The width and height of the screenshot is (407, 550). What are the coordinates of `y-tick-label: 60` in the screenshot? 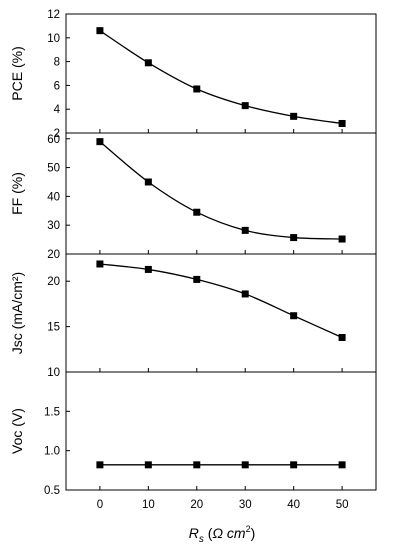 It's located at (53, 140).